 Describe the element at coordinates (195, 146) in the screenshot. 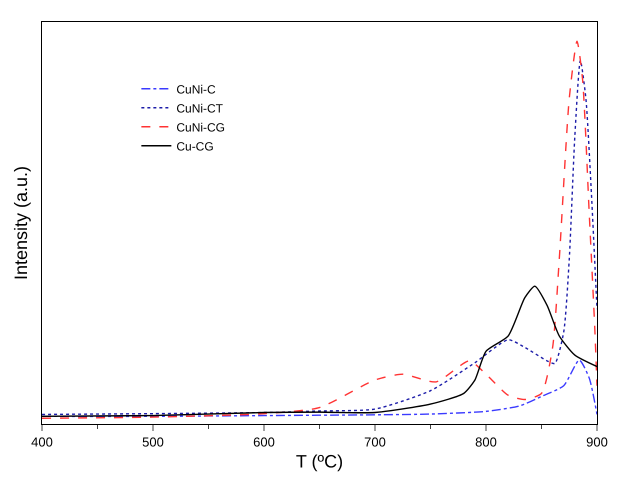

I see `legend-label: Cu-CG` at that location.